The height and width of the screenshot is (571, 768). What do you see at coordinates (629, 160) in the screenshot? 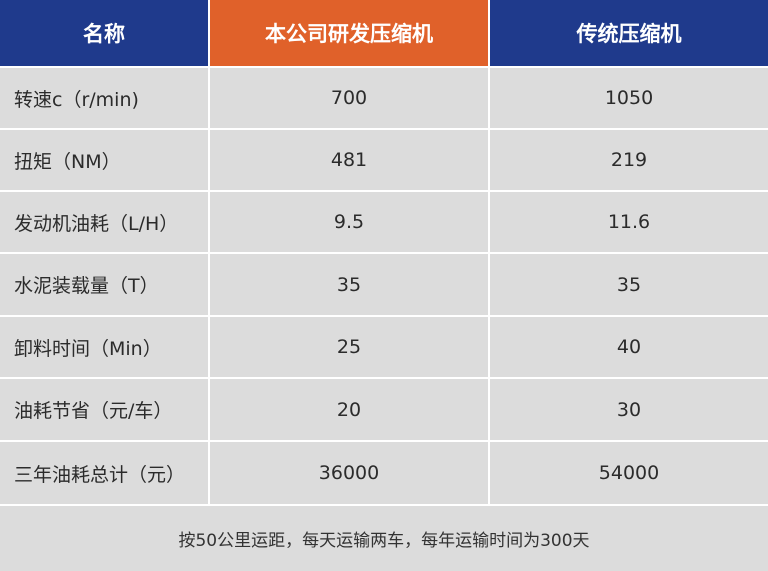
I see `row-traditional-value: 219` at bounding box center [629, 160].